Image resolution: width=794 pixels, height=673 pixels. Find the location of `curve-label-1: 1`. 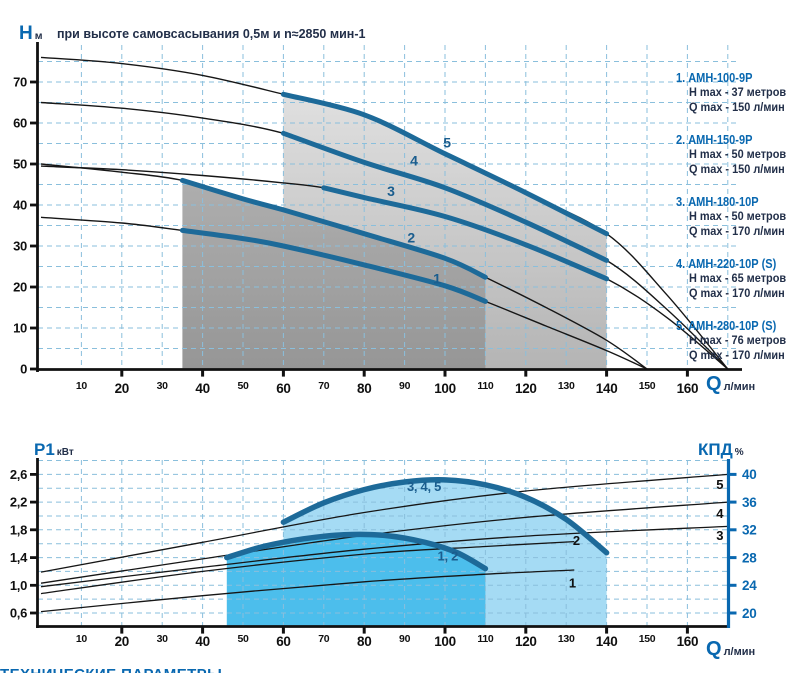

curve-label-1: 1 is located at coordinates (437, 279).